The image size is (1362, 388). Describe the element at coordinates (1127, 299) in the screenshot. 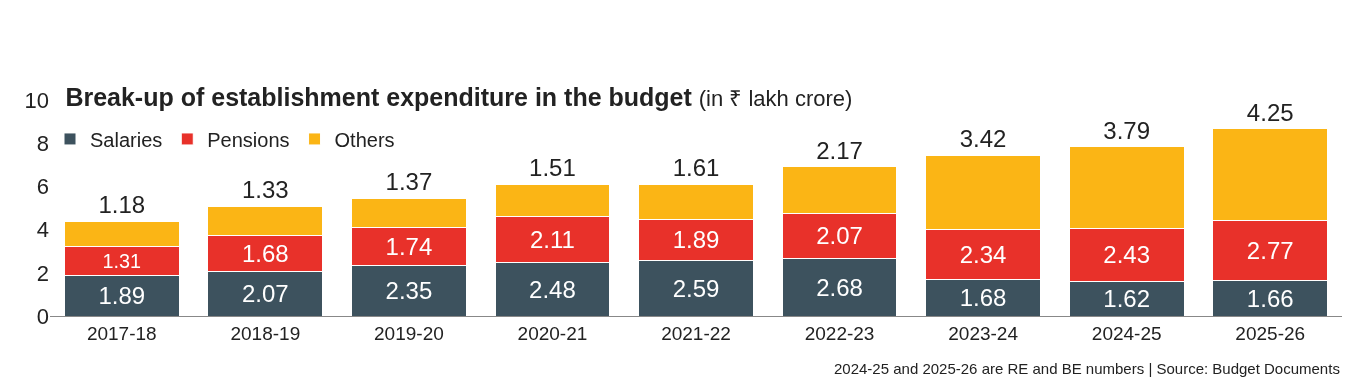

I see `data-label: 1.62` at that location.